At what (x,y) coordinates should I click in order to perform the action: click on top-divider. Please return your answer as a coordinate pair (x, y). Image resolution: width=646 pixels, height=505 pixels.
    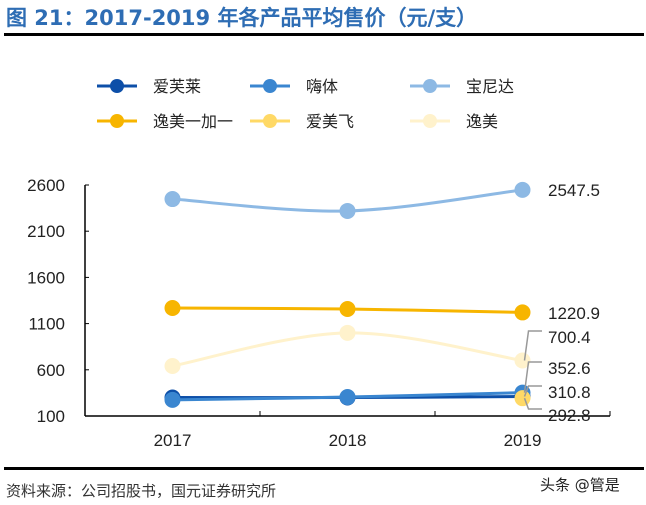
    Looking at the image, I should click on (324, 34).